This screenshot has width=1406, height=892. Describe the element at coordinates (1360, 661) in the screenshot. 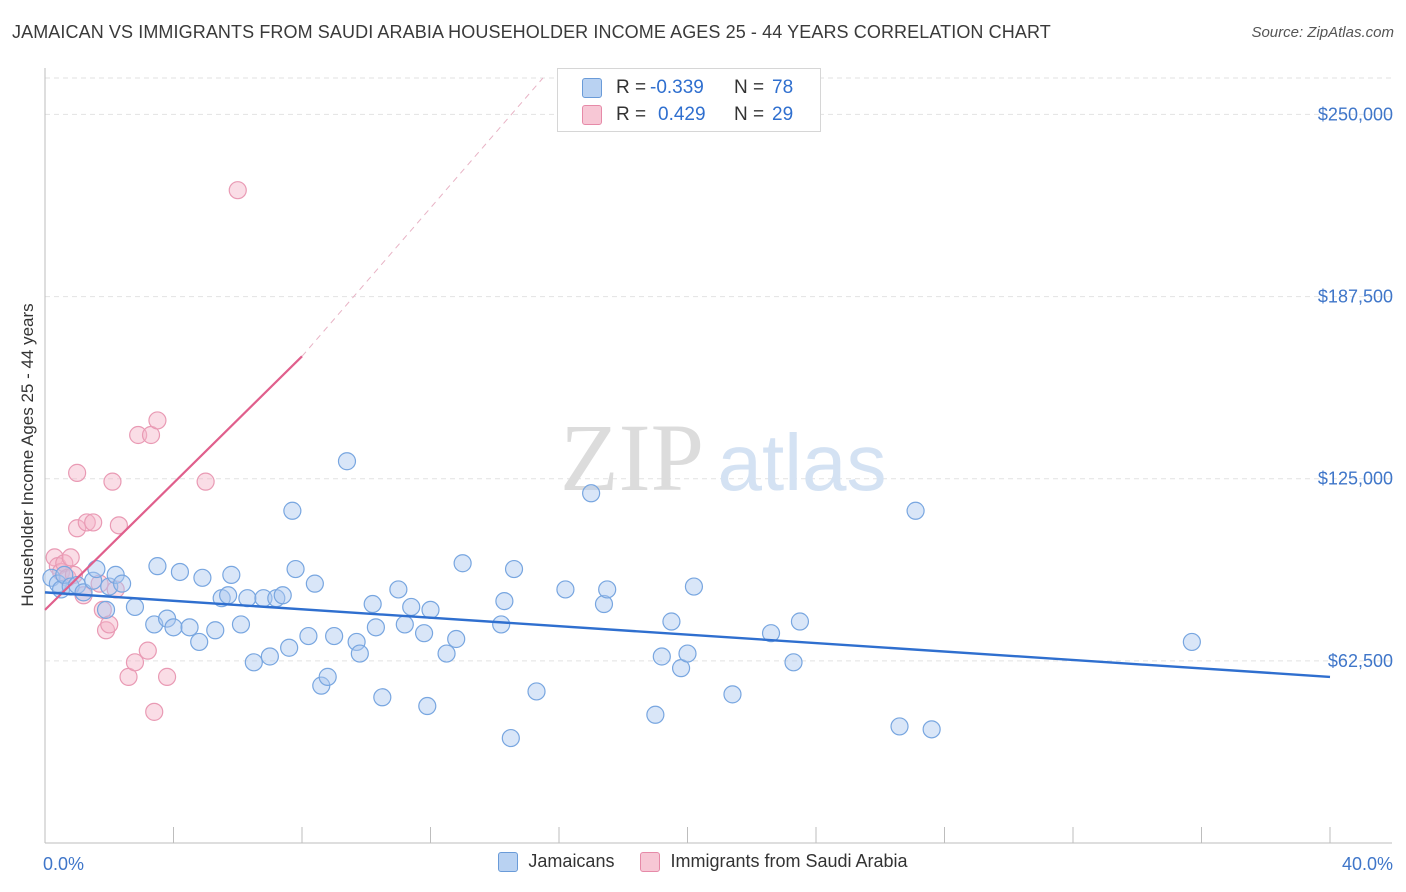

I see `y-tick-label: $62,500` at that location.